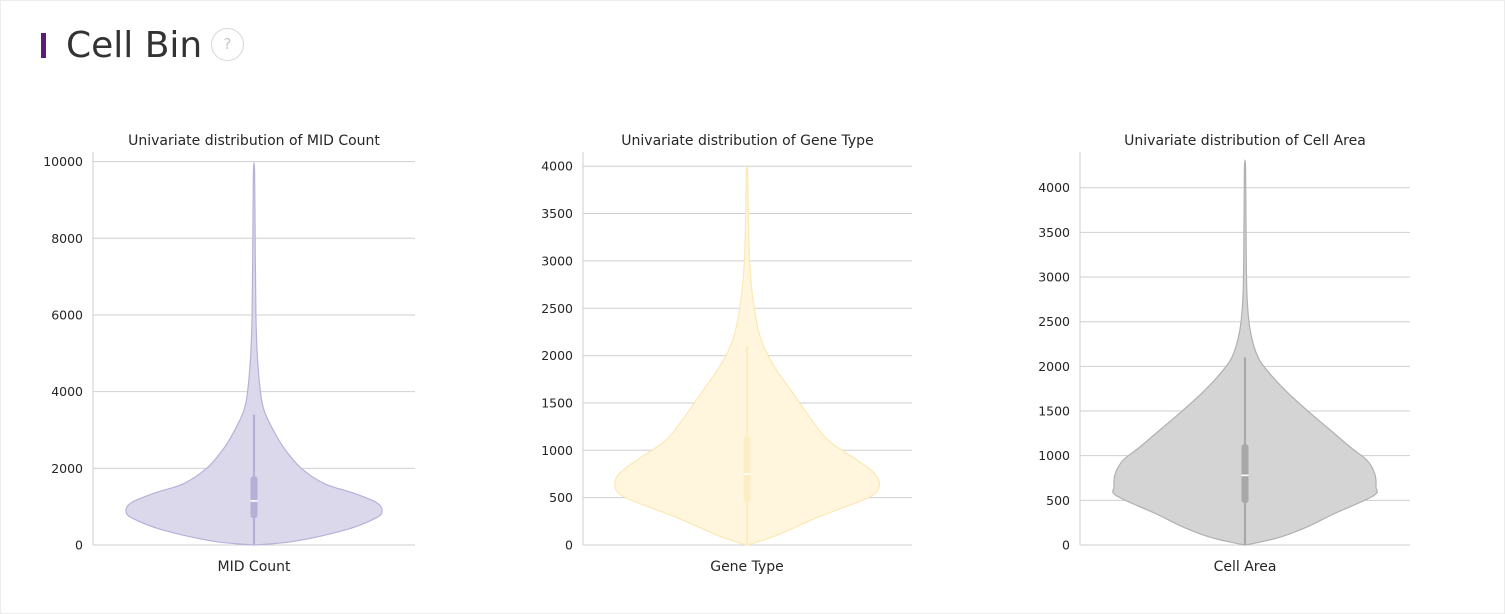 This screenshot has height=614, width=1505. I want to click on x-axis-label: Gene Type, so click(747, 567).